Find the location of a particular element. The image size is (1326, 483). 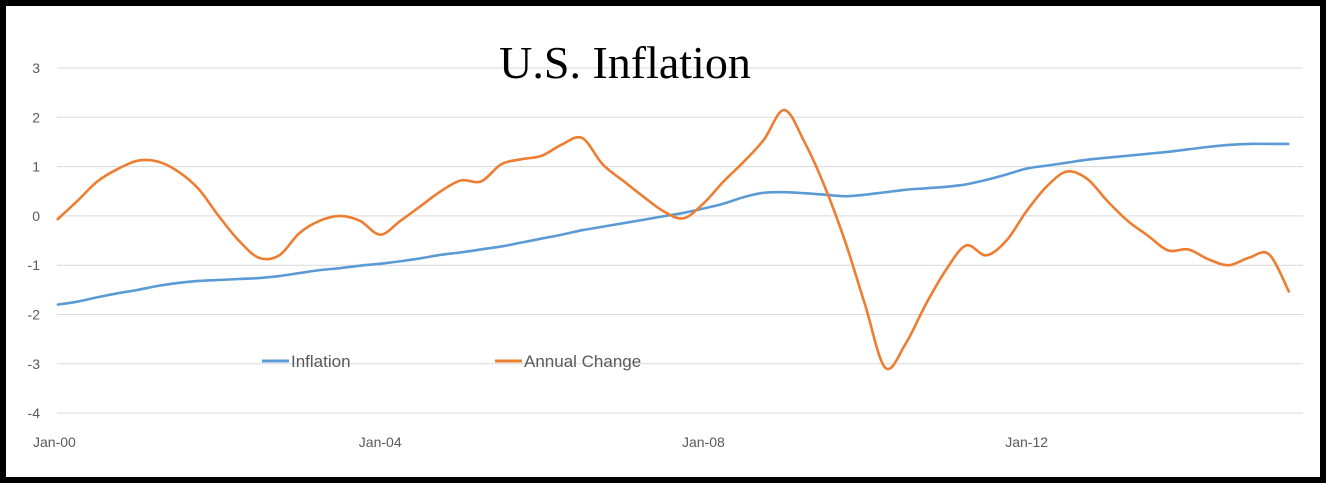

y-tick-label: -2 is located at coordinates (34, 315).